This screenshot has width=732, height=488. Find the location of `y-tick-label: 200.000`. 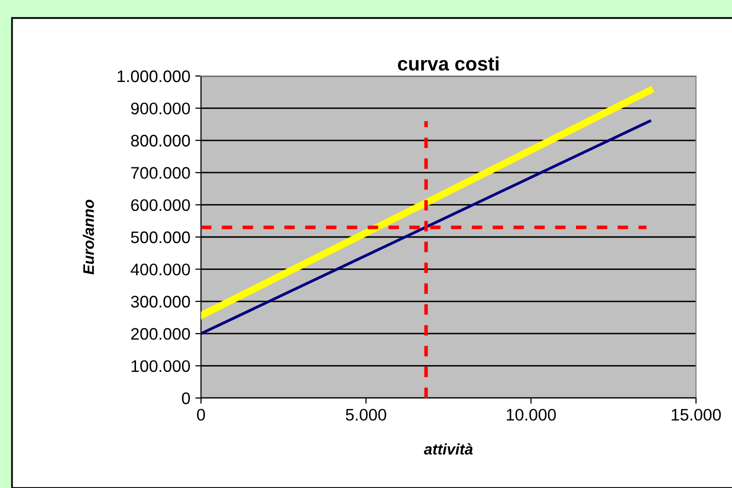

y-tick-label: 200.000 is located at coordinates (160, 334).